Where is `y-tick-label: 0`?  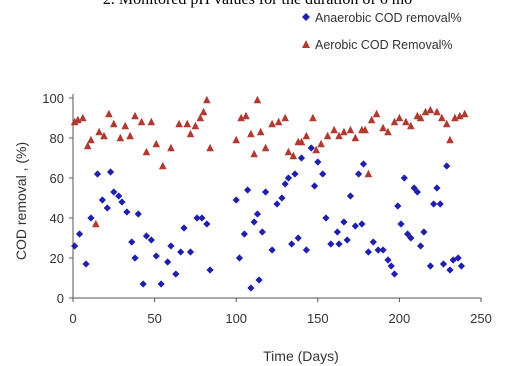
y-tick-label: 0 is located at coordinates (60, 298).